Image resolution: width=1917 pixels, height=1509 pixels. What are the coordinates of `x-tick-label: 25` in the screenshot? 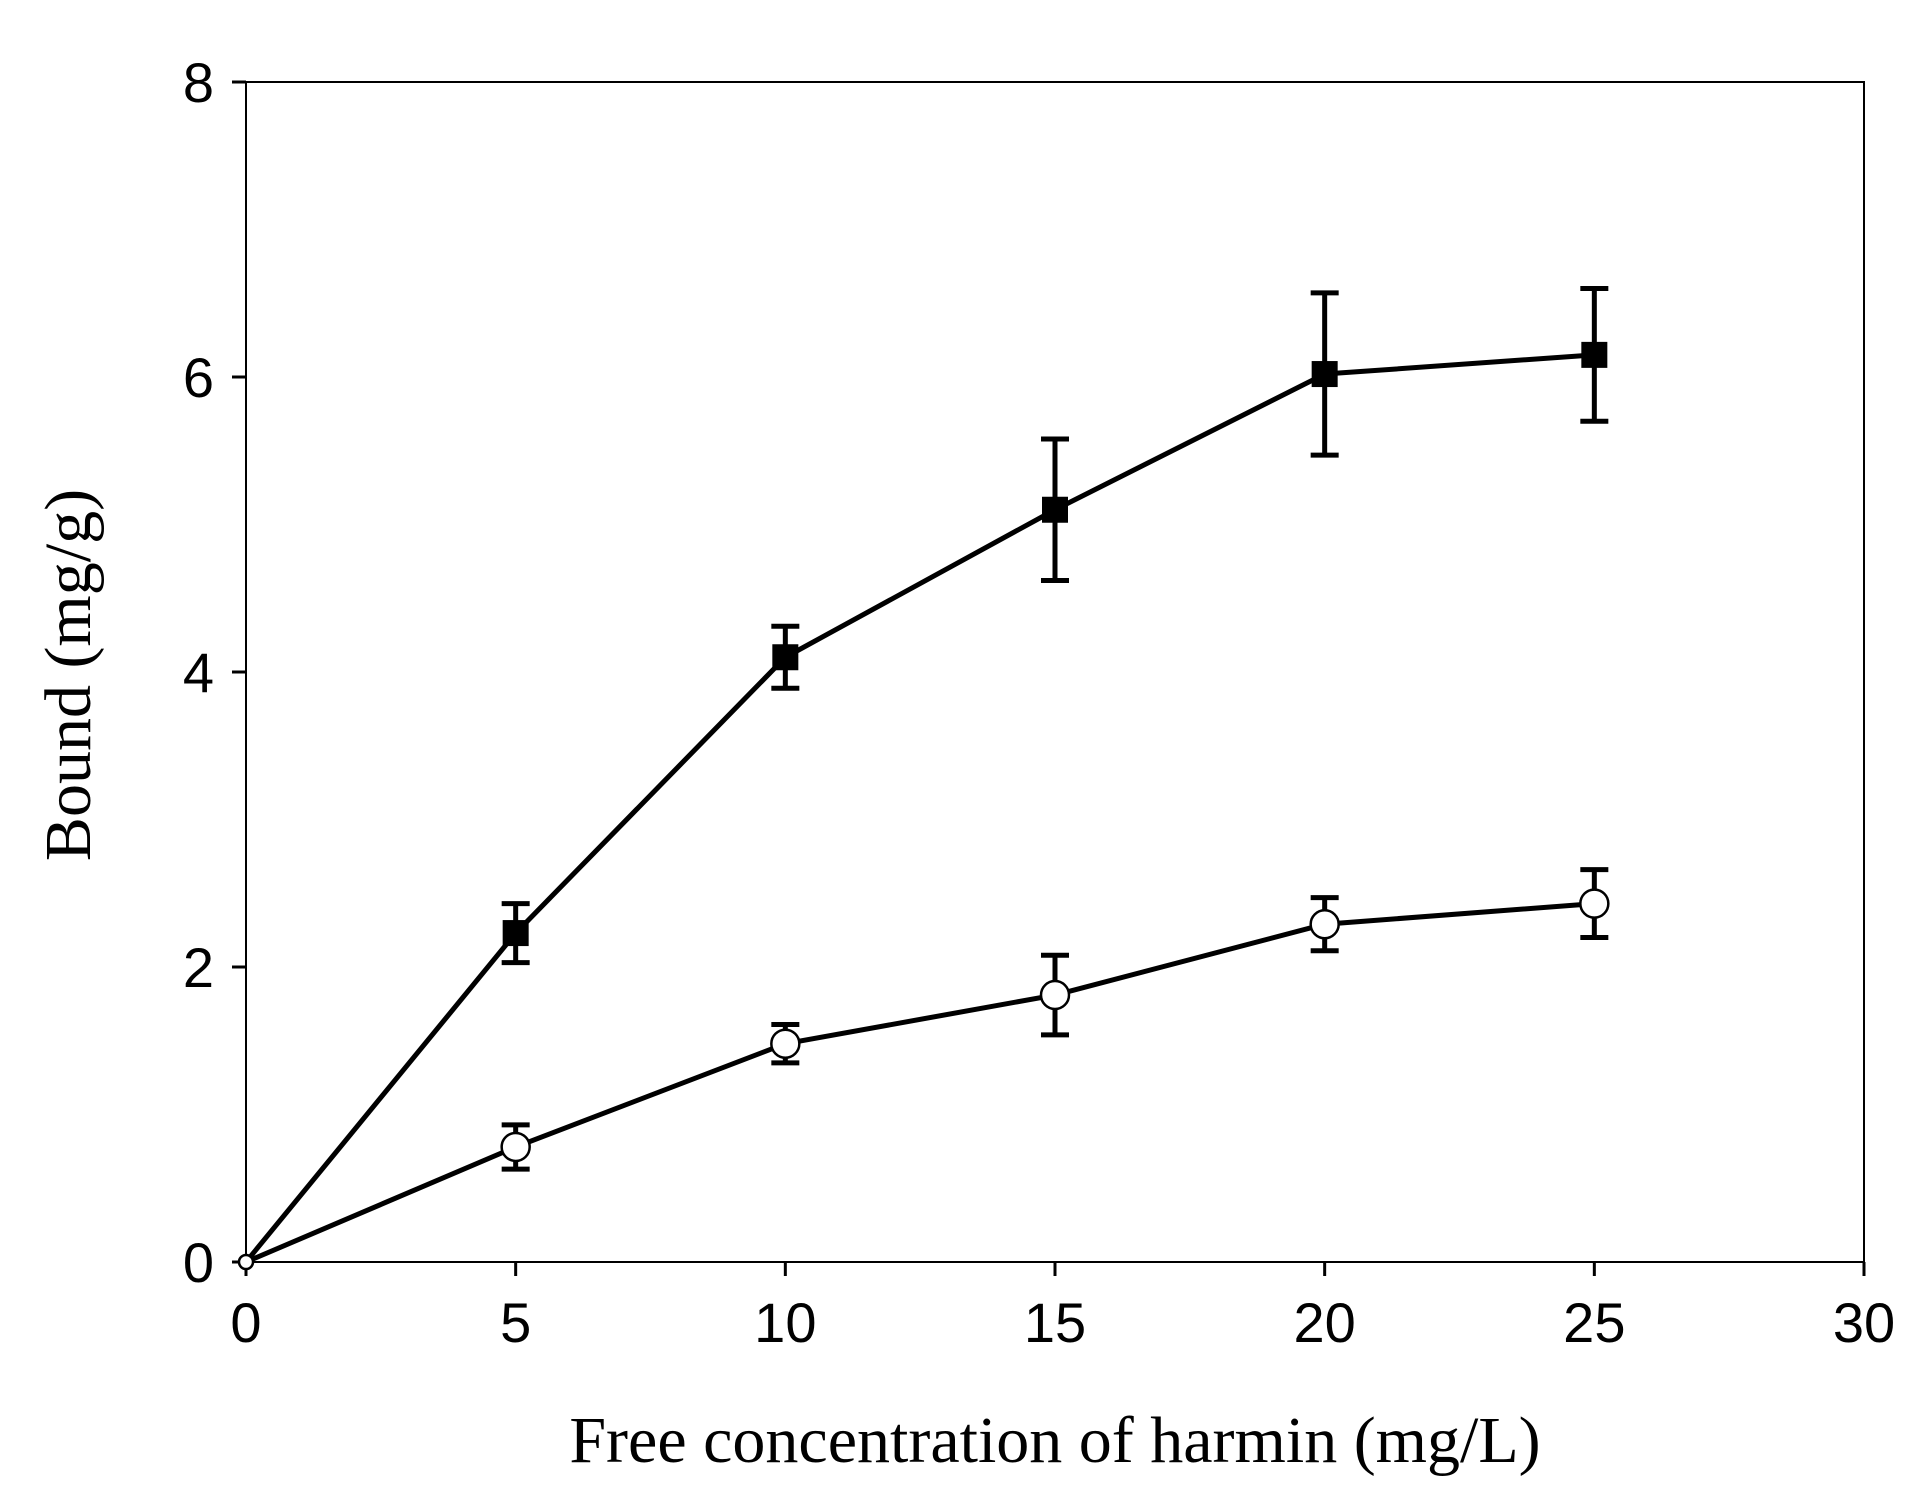 It's located at (1594, 1322).